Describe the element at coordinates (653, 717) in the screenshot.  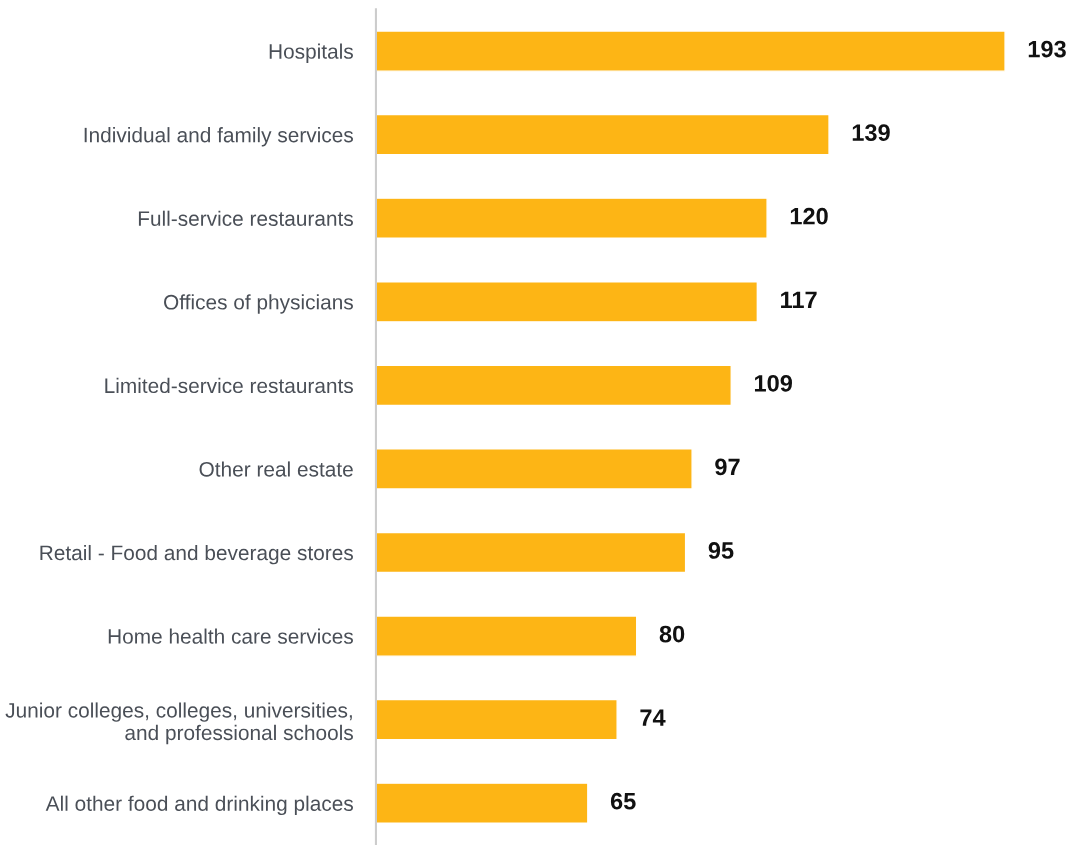
I see `data-label: 74` at that location.